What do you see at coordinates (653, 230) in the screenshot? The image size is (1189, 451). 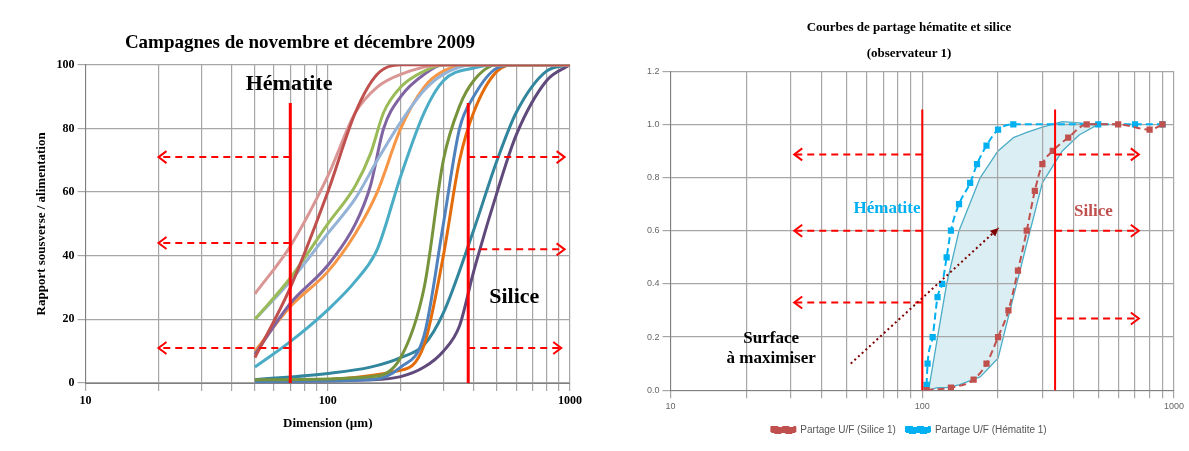 I see `y-tick-label: 0.6` at bounding box center [653, 230].